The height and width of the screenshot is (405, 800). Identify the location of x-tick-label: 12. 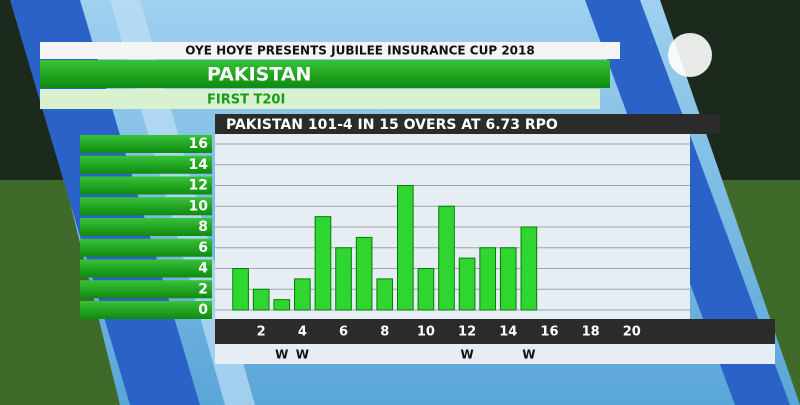
(467, 332).